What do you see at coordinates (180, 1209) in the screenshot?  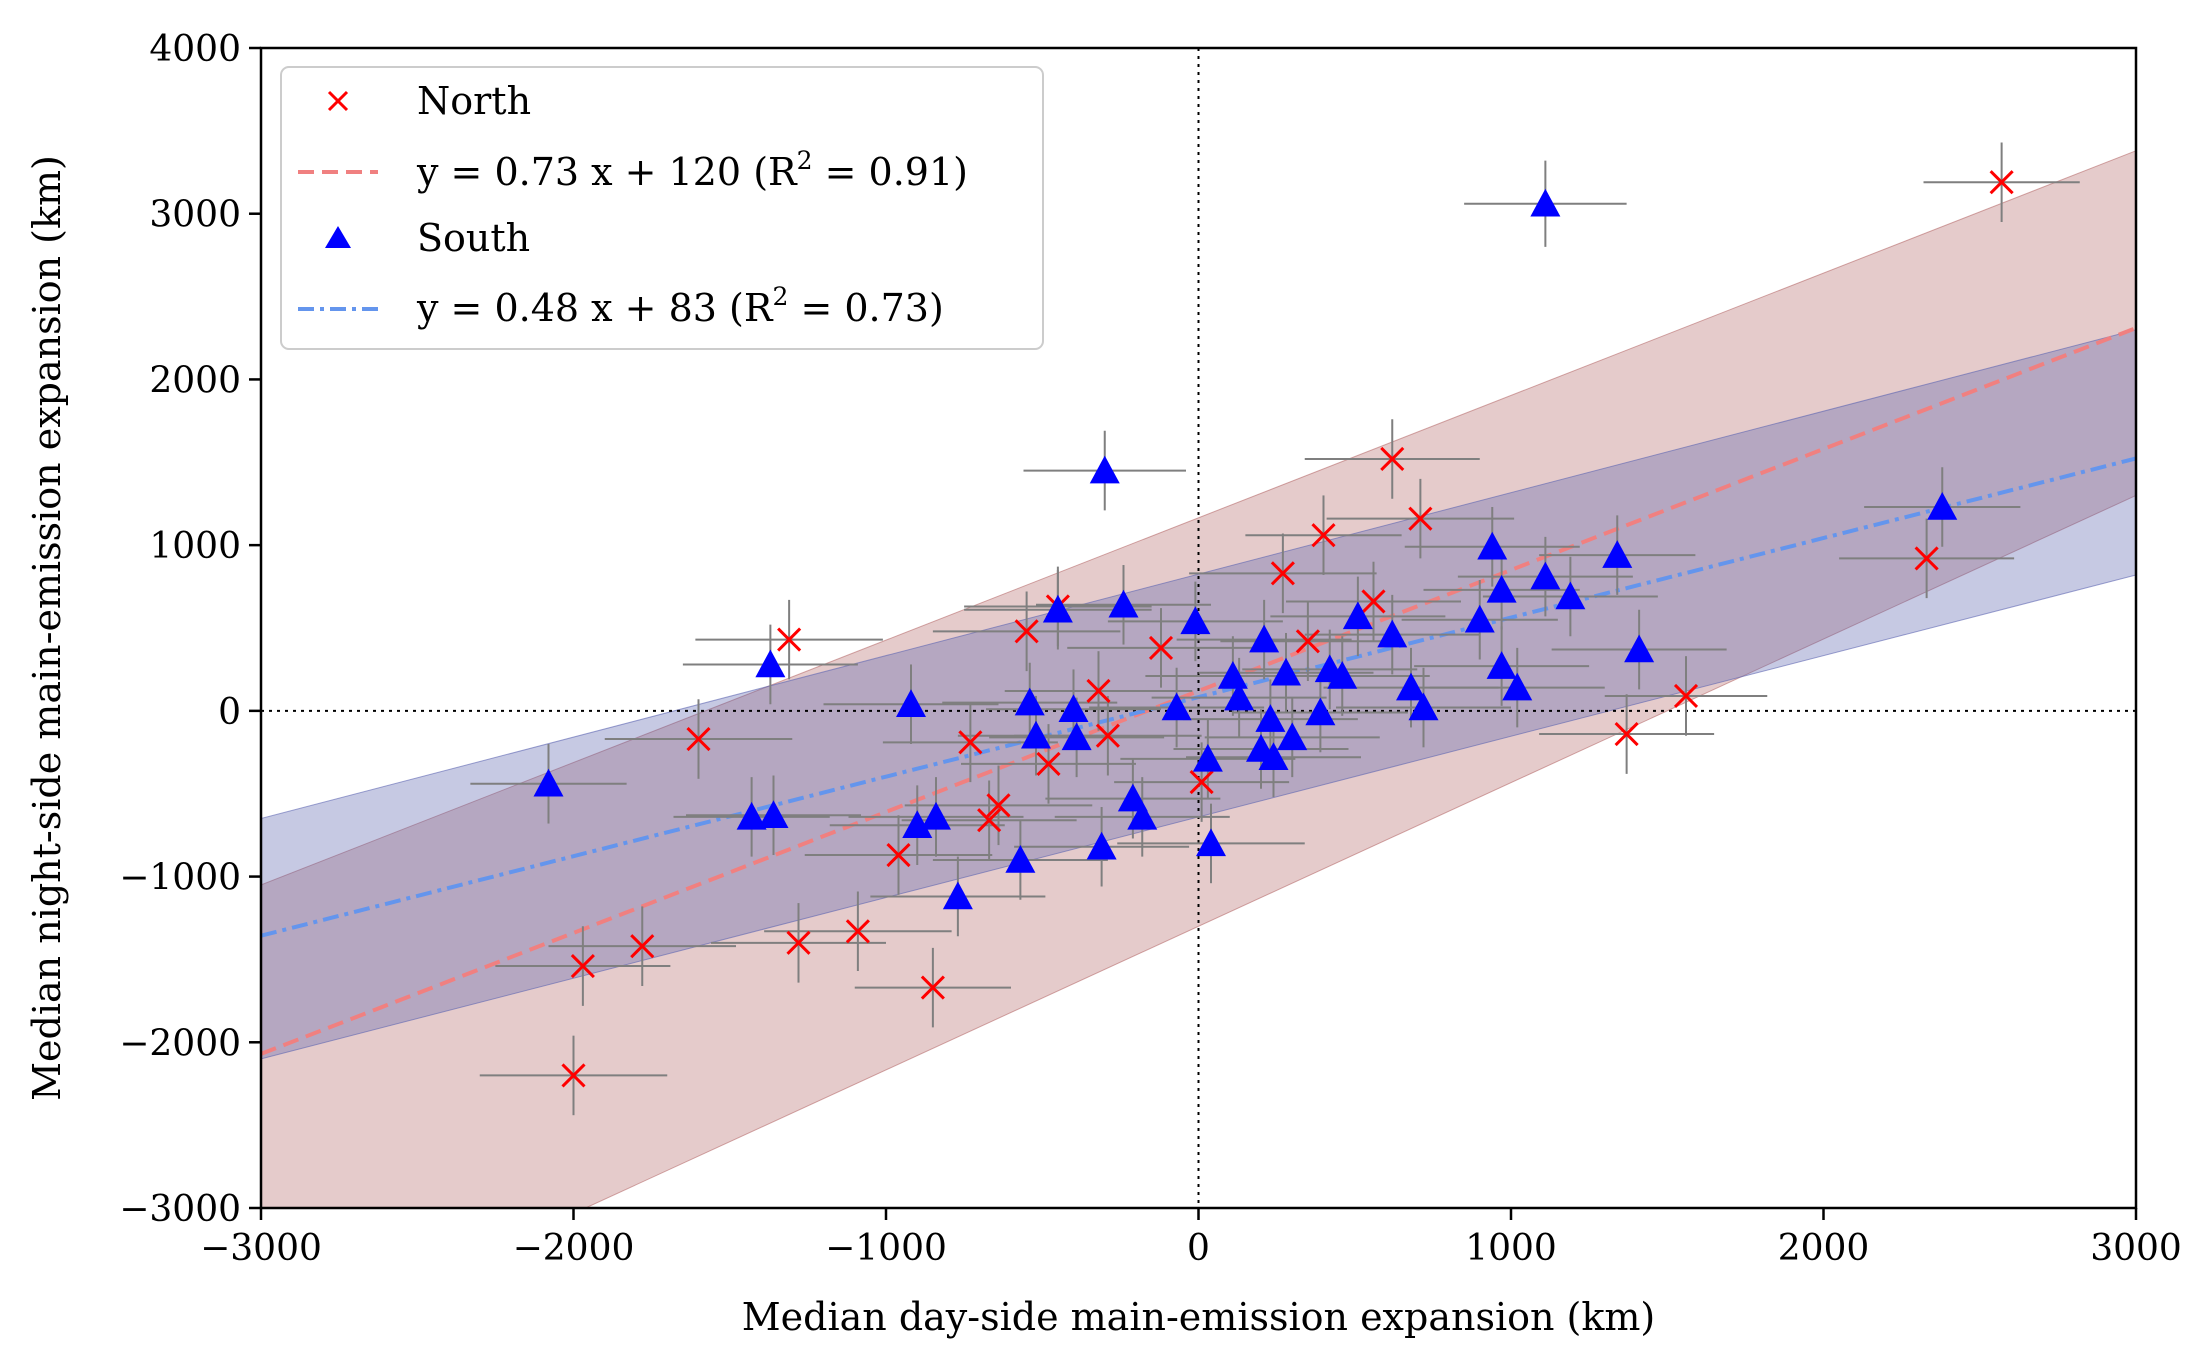 I see `y-tick-label: −3000` at bounding box center [180, 1209].